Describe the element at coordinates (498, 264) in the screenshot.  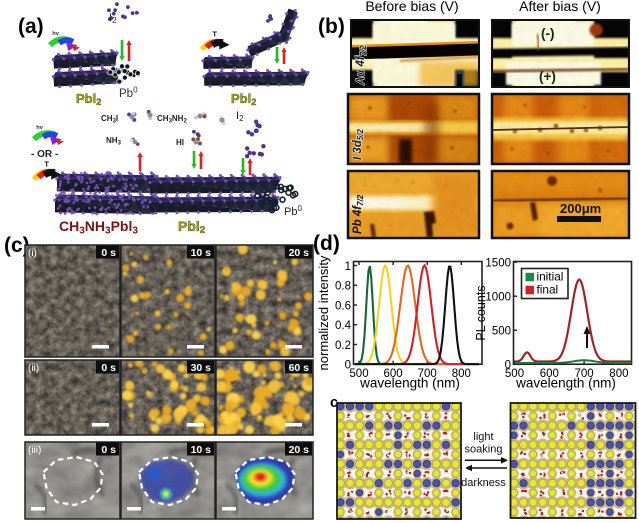
I see `svg-text: 1500` at that location.